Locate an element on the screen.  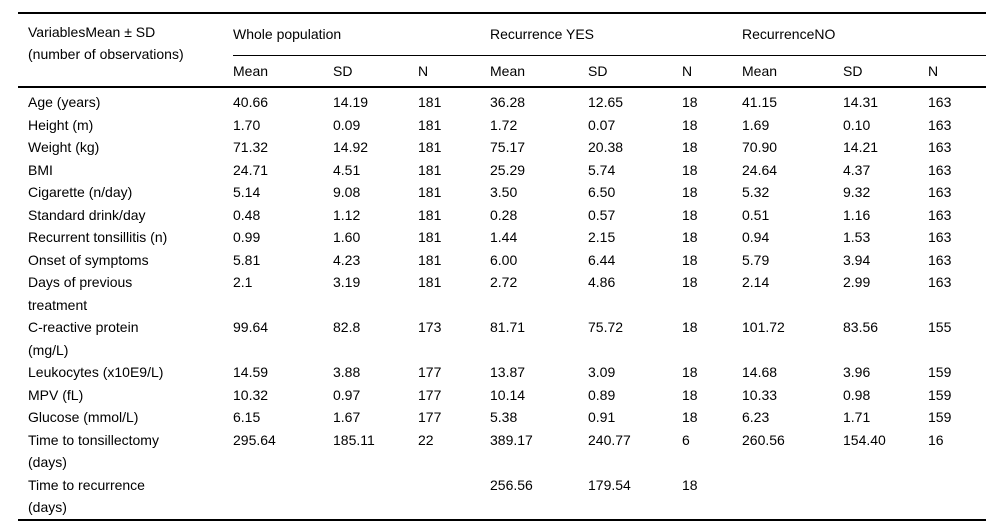
row-label: Glucose (mmol/L) is located at coordinates (83, 417).